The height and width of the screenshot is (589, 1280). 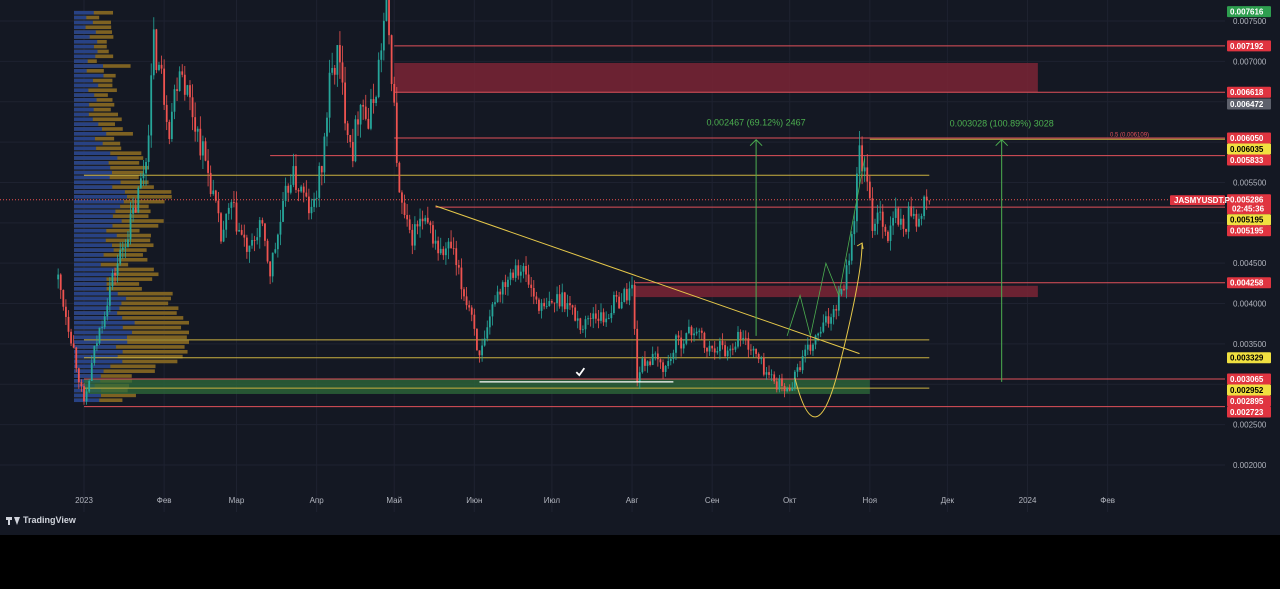 What do you see at coordinates (1247, 401) in the screenshot?
I see `price-tag-label: 0.002895` at bounding box center [1247, 401].